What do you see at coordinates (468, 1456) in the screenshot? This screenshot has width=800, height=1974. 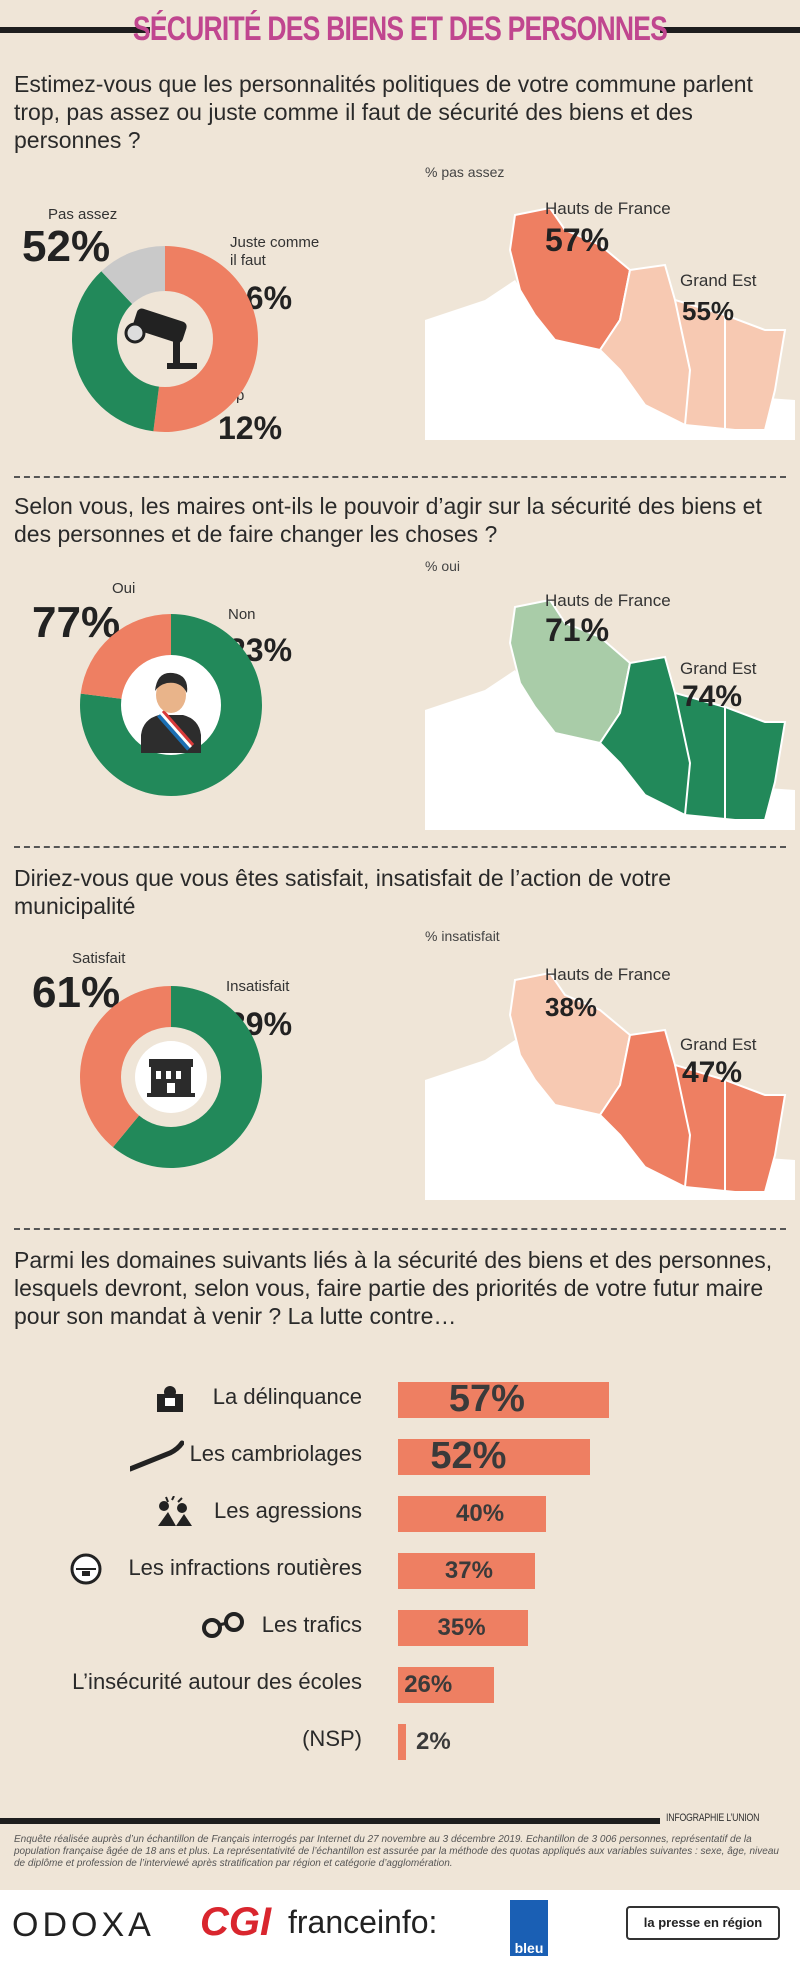 I see `bar-value-label: 52%` at bounding box center [468, 1456].